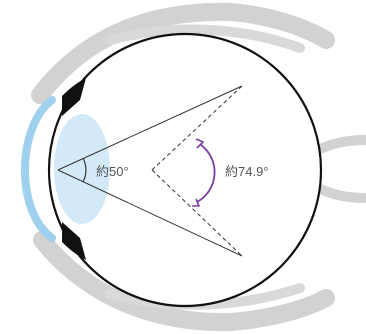 The height and width of the screenshot is (334, 366). I want to click on retina-angle-arc, so click(206, 173).